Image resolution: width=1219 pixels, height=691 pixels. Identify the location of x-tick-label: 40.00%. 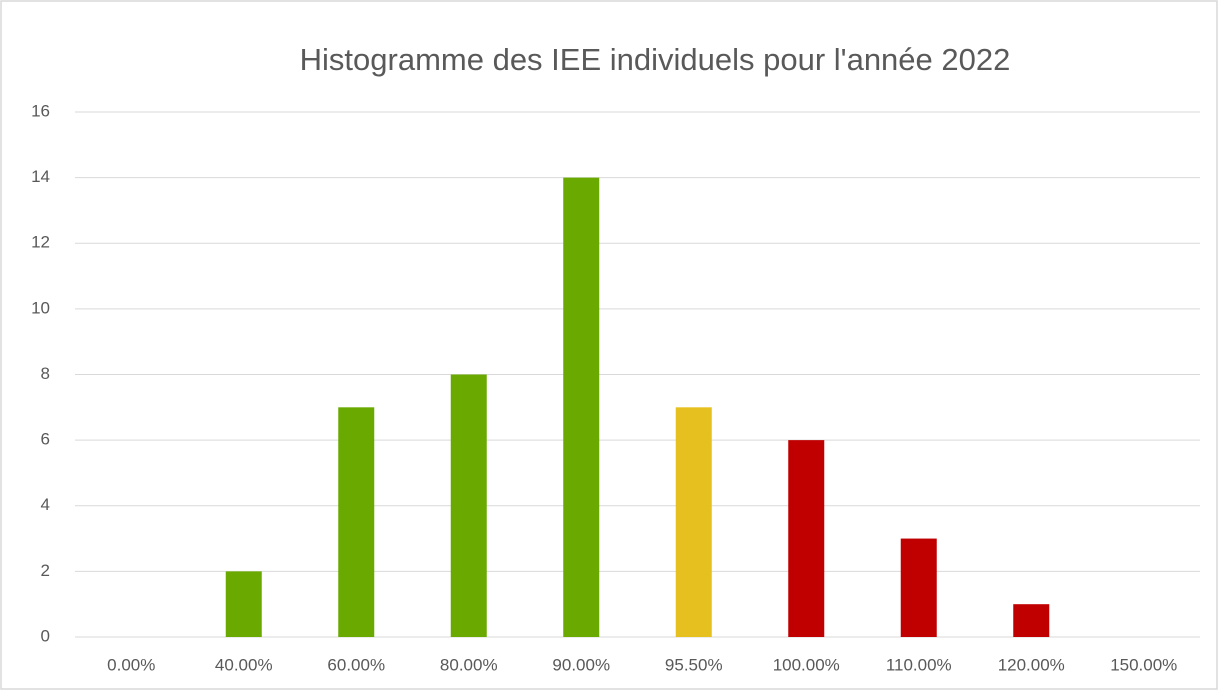
(244, 664).